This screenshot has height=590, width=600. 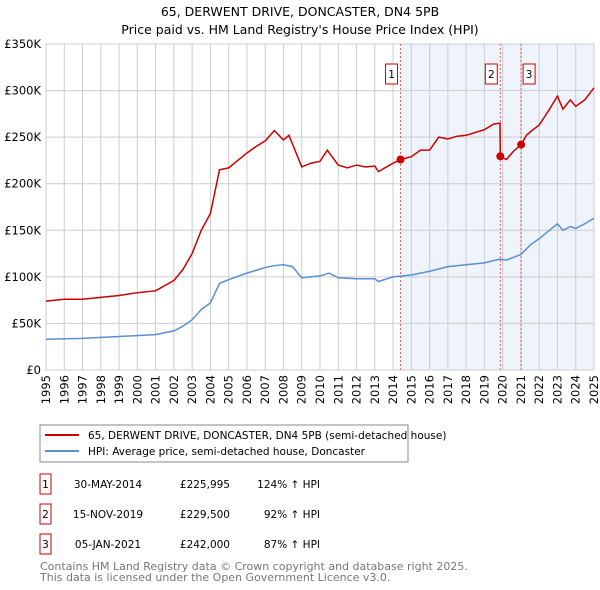 I want to click on y-tick-label: £250K, so click(x=22, y=137).